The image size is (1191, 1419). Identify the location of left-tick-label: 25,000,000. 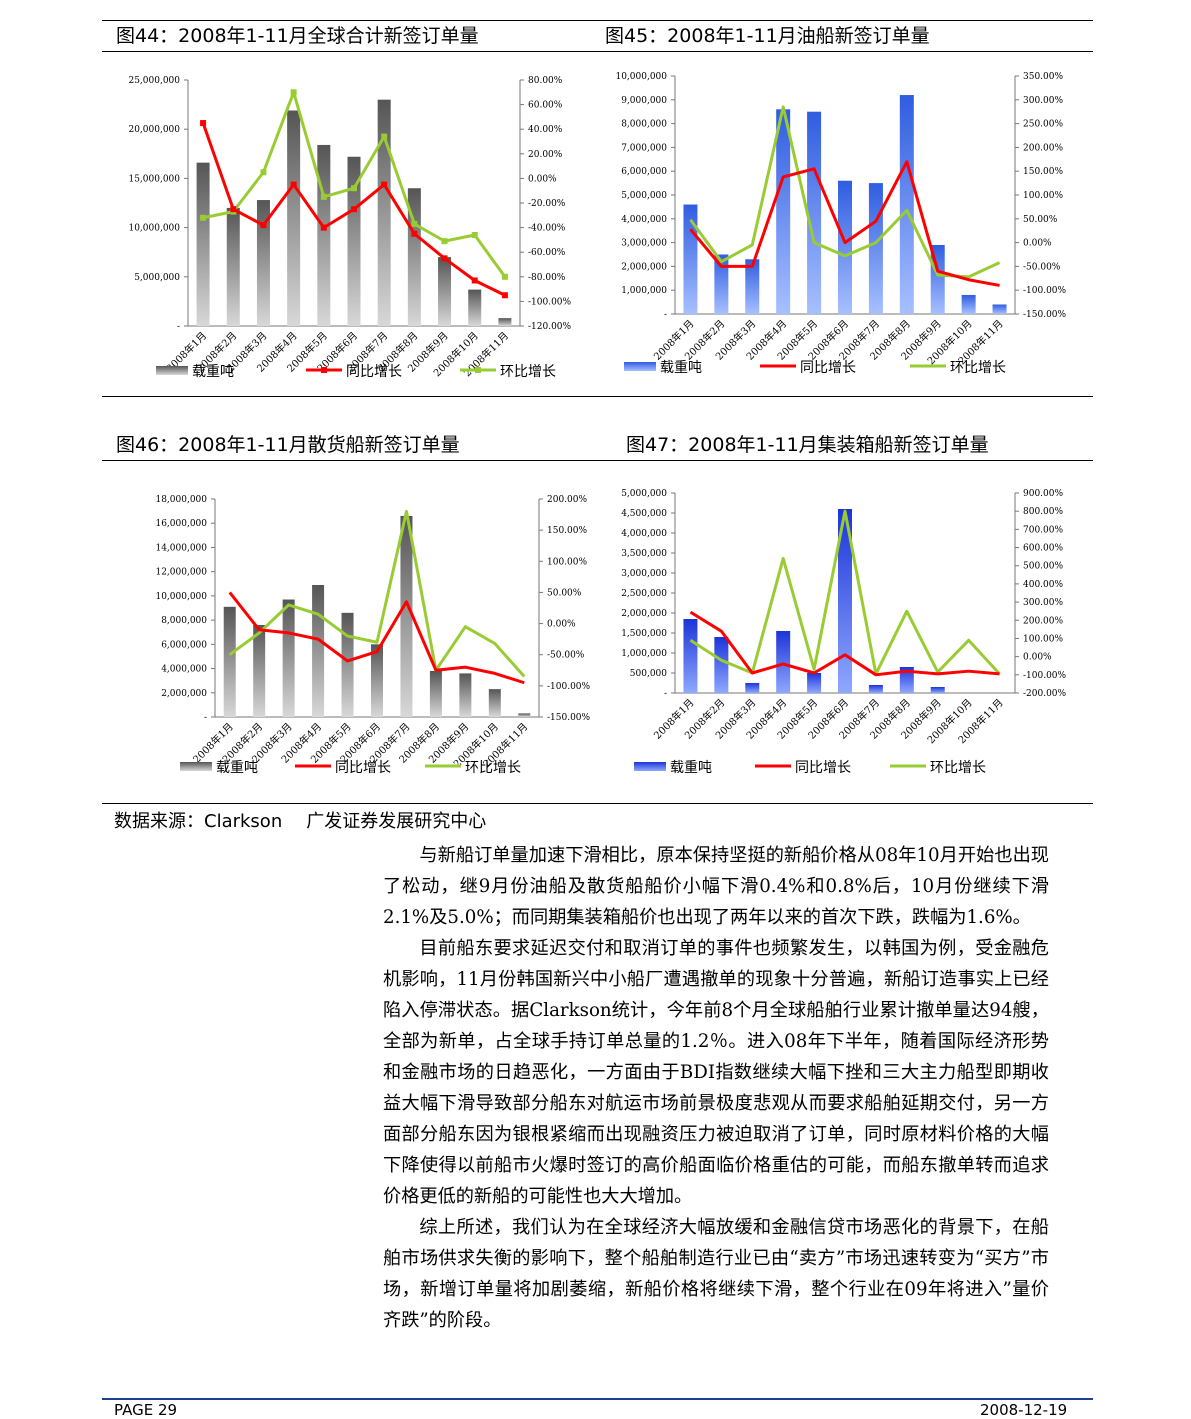
(154, 81).